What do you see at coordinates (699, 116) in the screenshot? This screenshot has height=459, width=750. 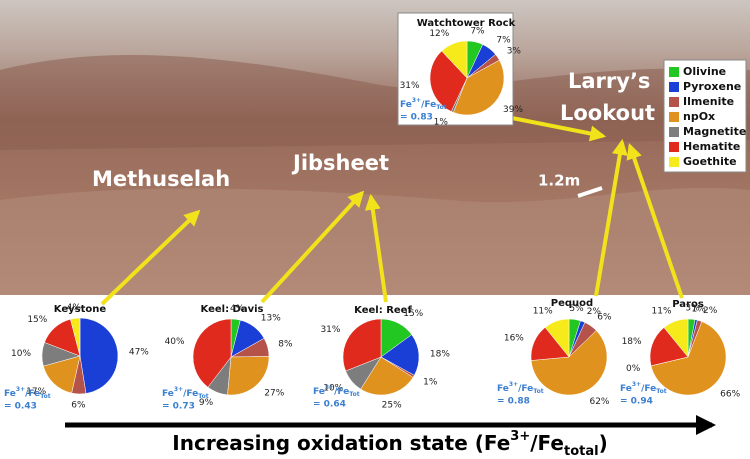 I see `legend-label: npOx` at bounding box center [699, 116].